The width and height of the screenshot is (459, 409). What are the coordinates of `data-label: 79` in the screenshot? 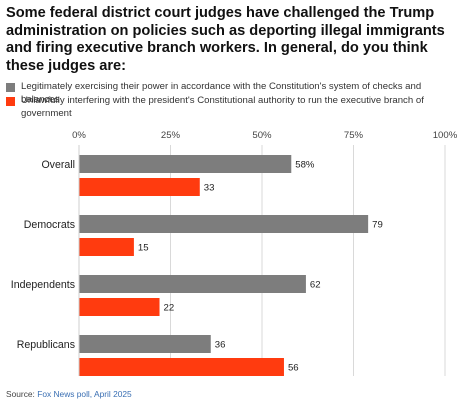 It's located at (377, 225).